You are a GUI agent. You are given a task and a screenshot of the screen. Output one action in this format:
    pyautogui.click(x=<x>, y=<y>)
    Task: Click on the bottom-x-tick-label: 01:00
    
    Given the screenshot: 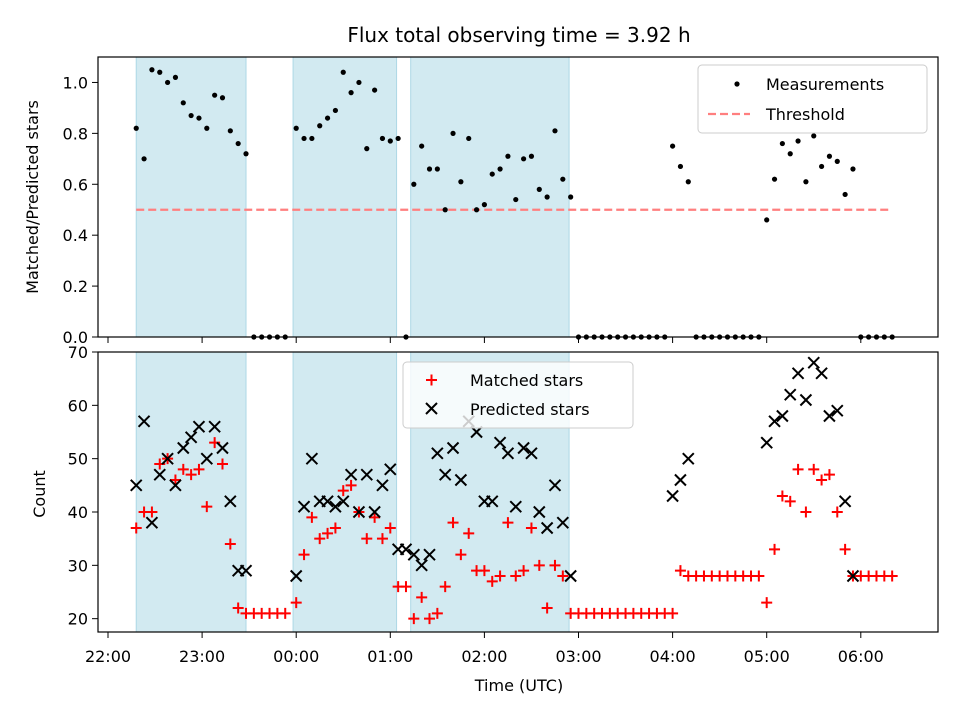 What is the action you would take?
    pyautogui.click(x=390, y=656)
    